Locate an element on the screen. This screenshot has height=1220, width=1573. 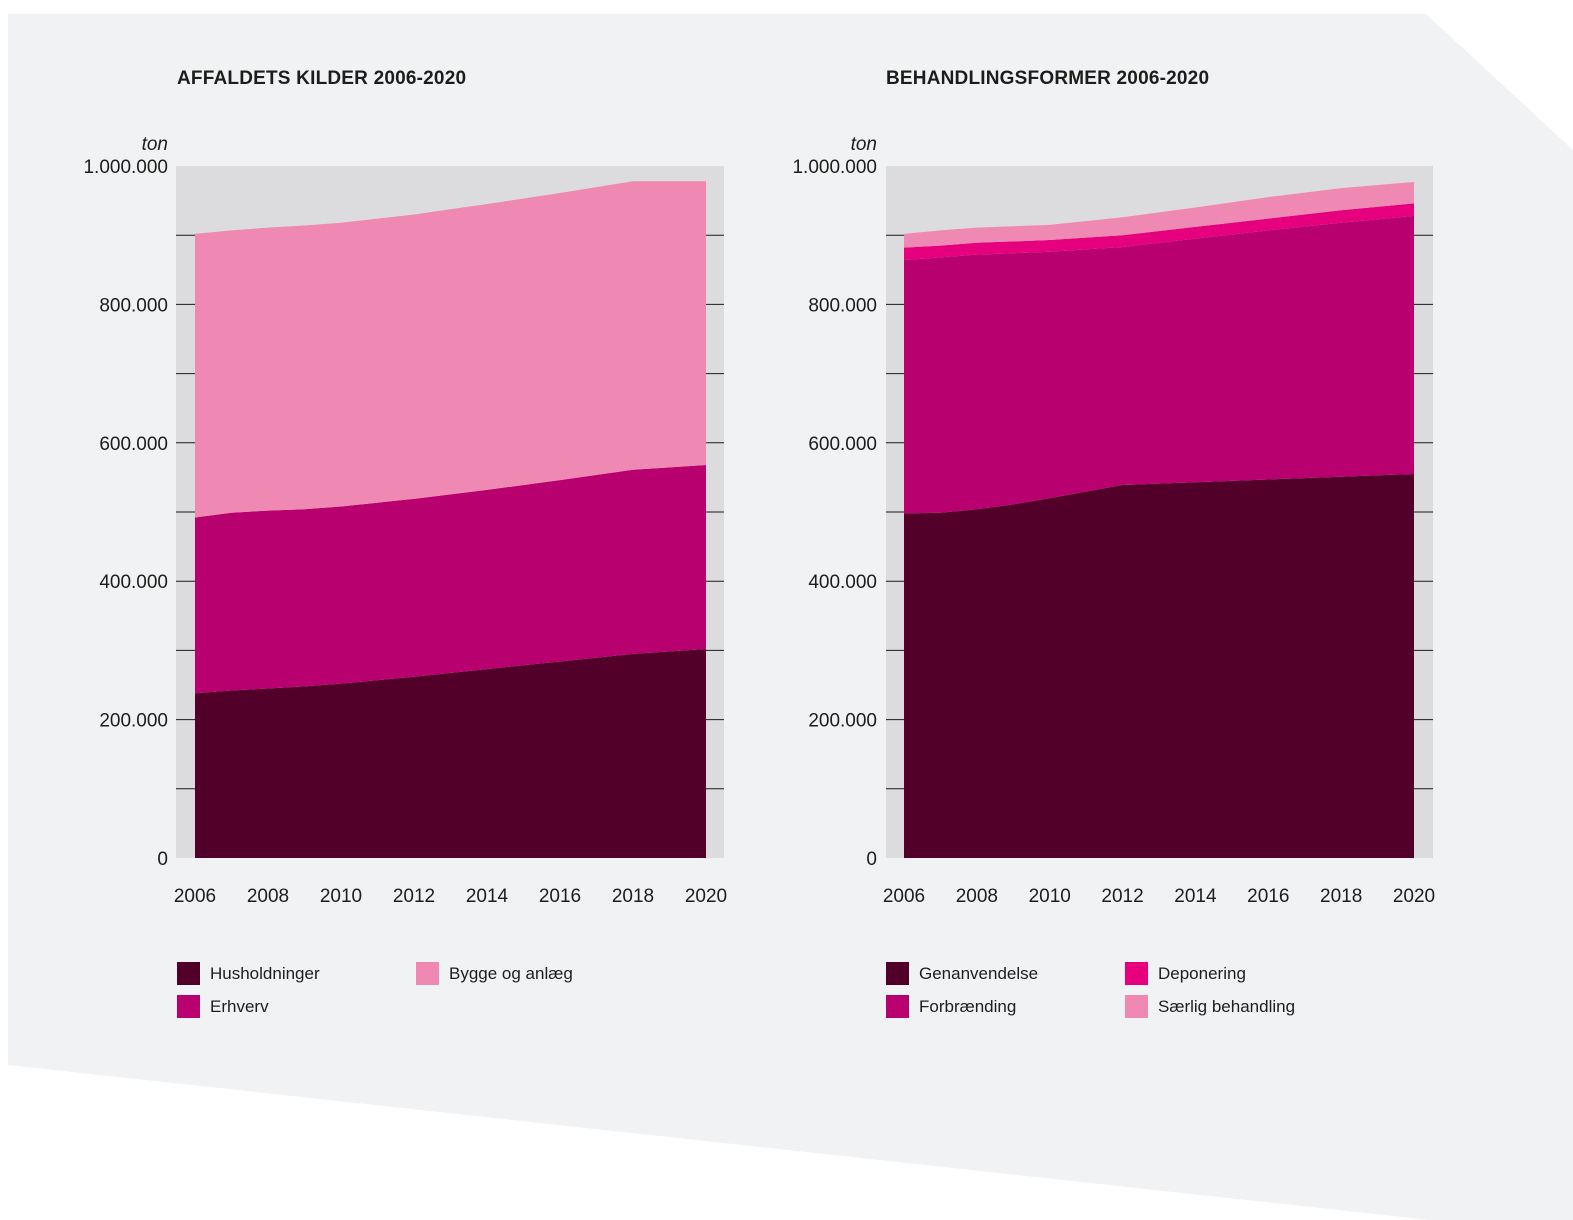
chart-title-sources: AFFALDETS KILDER 2006-2020 is located at coordinates (322, 78).